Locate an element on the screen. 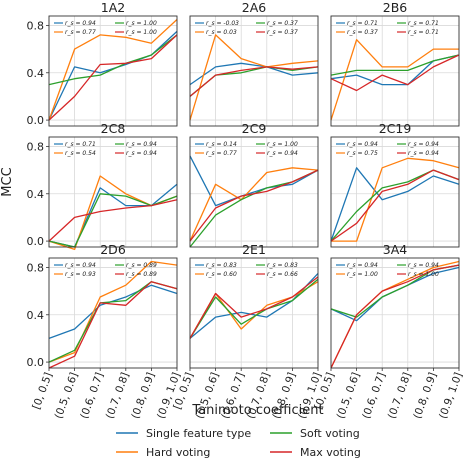 This screenshot has width=474, height=465. bottom-legend-label: Hard voting is located at coordinates (178, 452).